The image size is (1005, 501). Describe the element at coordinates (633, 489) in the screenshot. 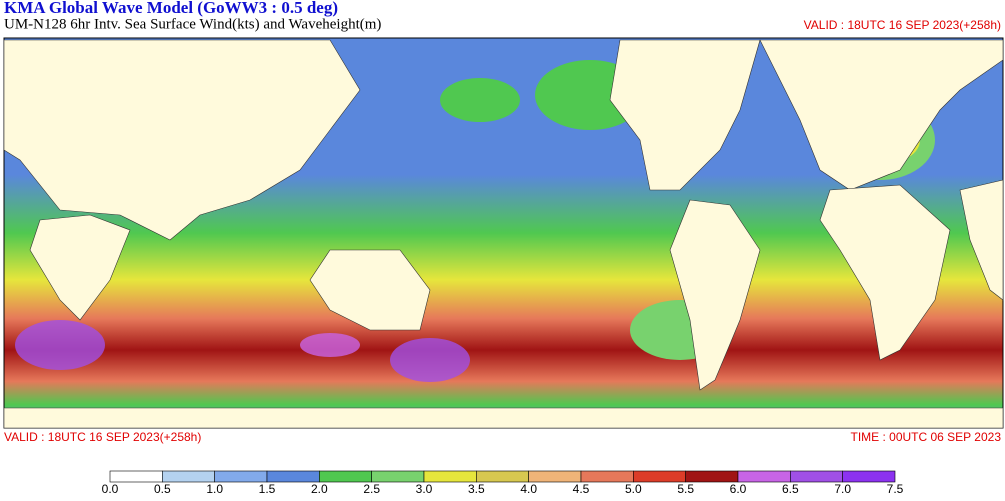

I see `colorbar-tick-label: 5.0` at that location.